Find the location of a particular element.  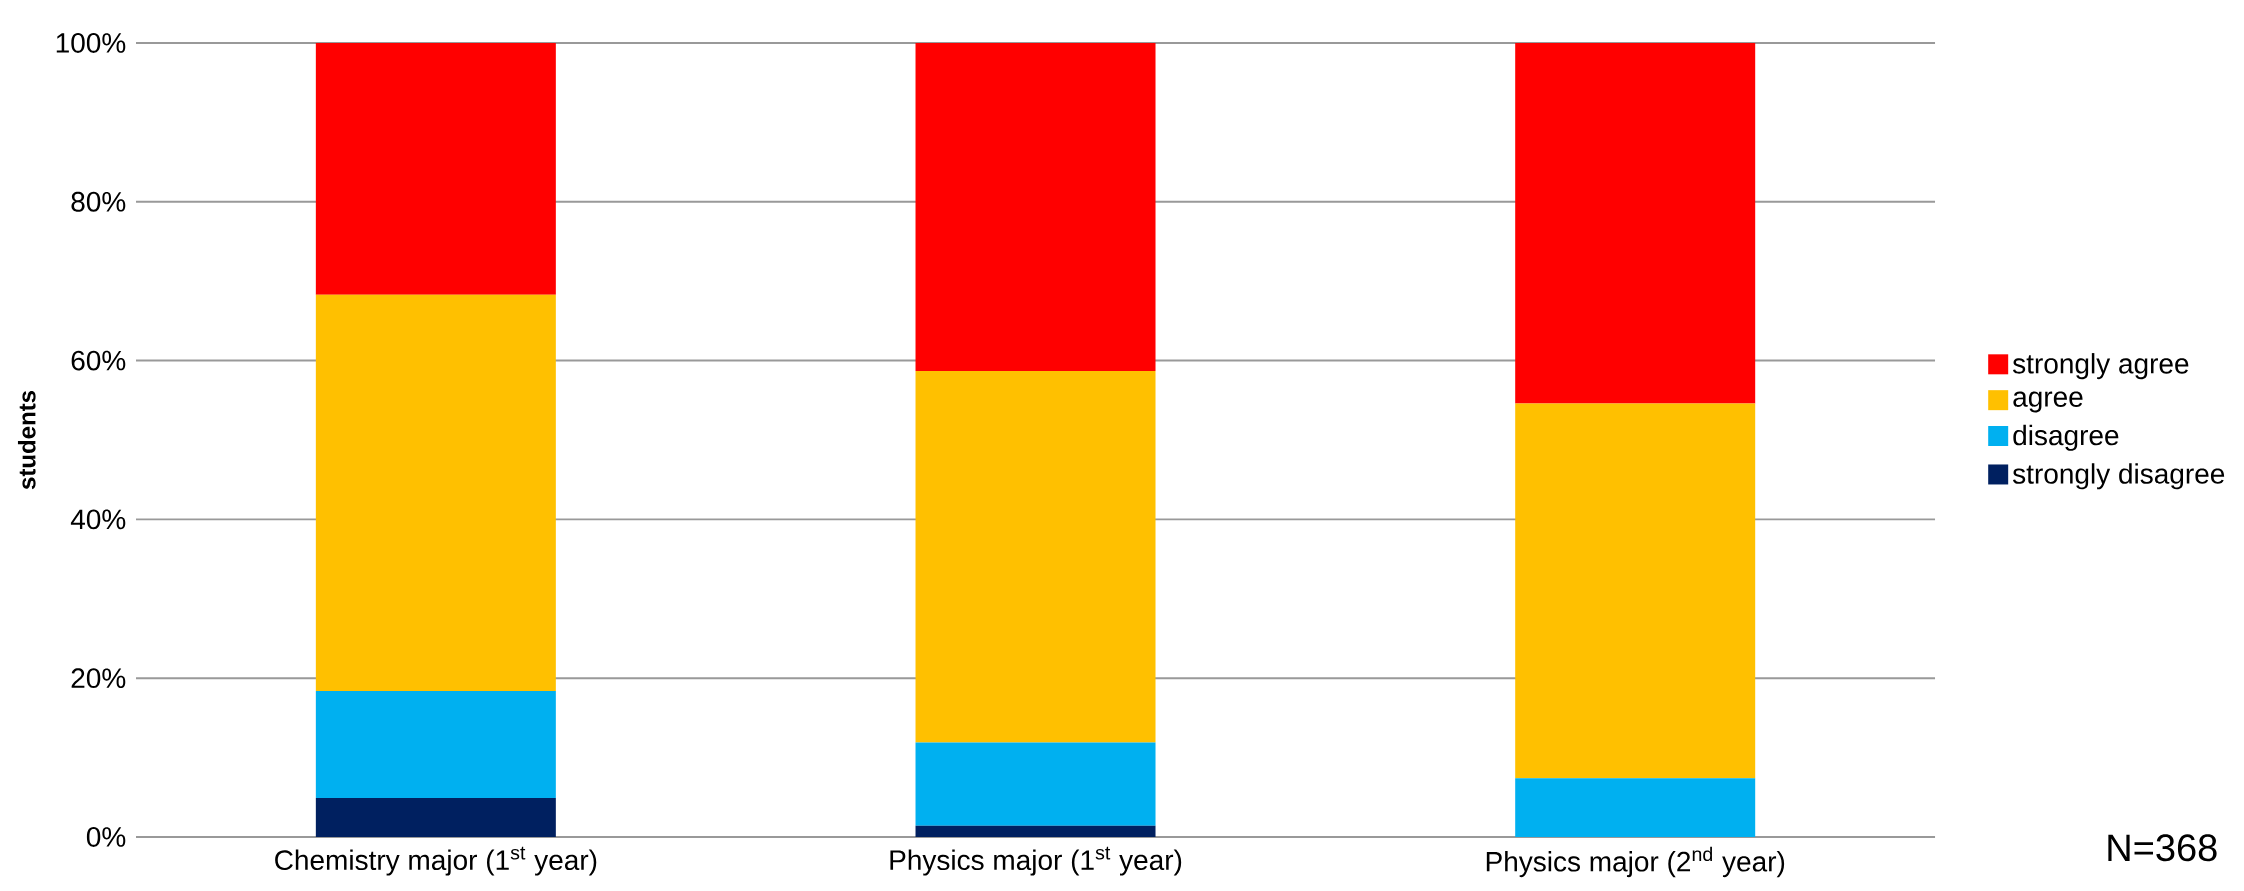

y-tick-label: 40% is located at coordinates (98, 519).